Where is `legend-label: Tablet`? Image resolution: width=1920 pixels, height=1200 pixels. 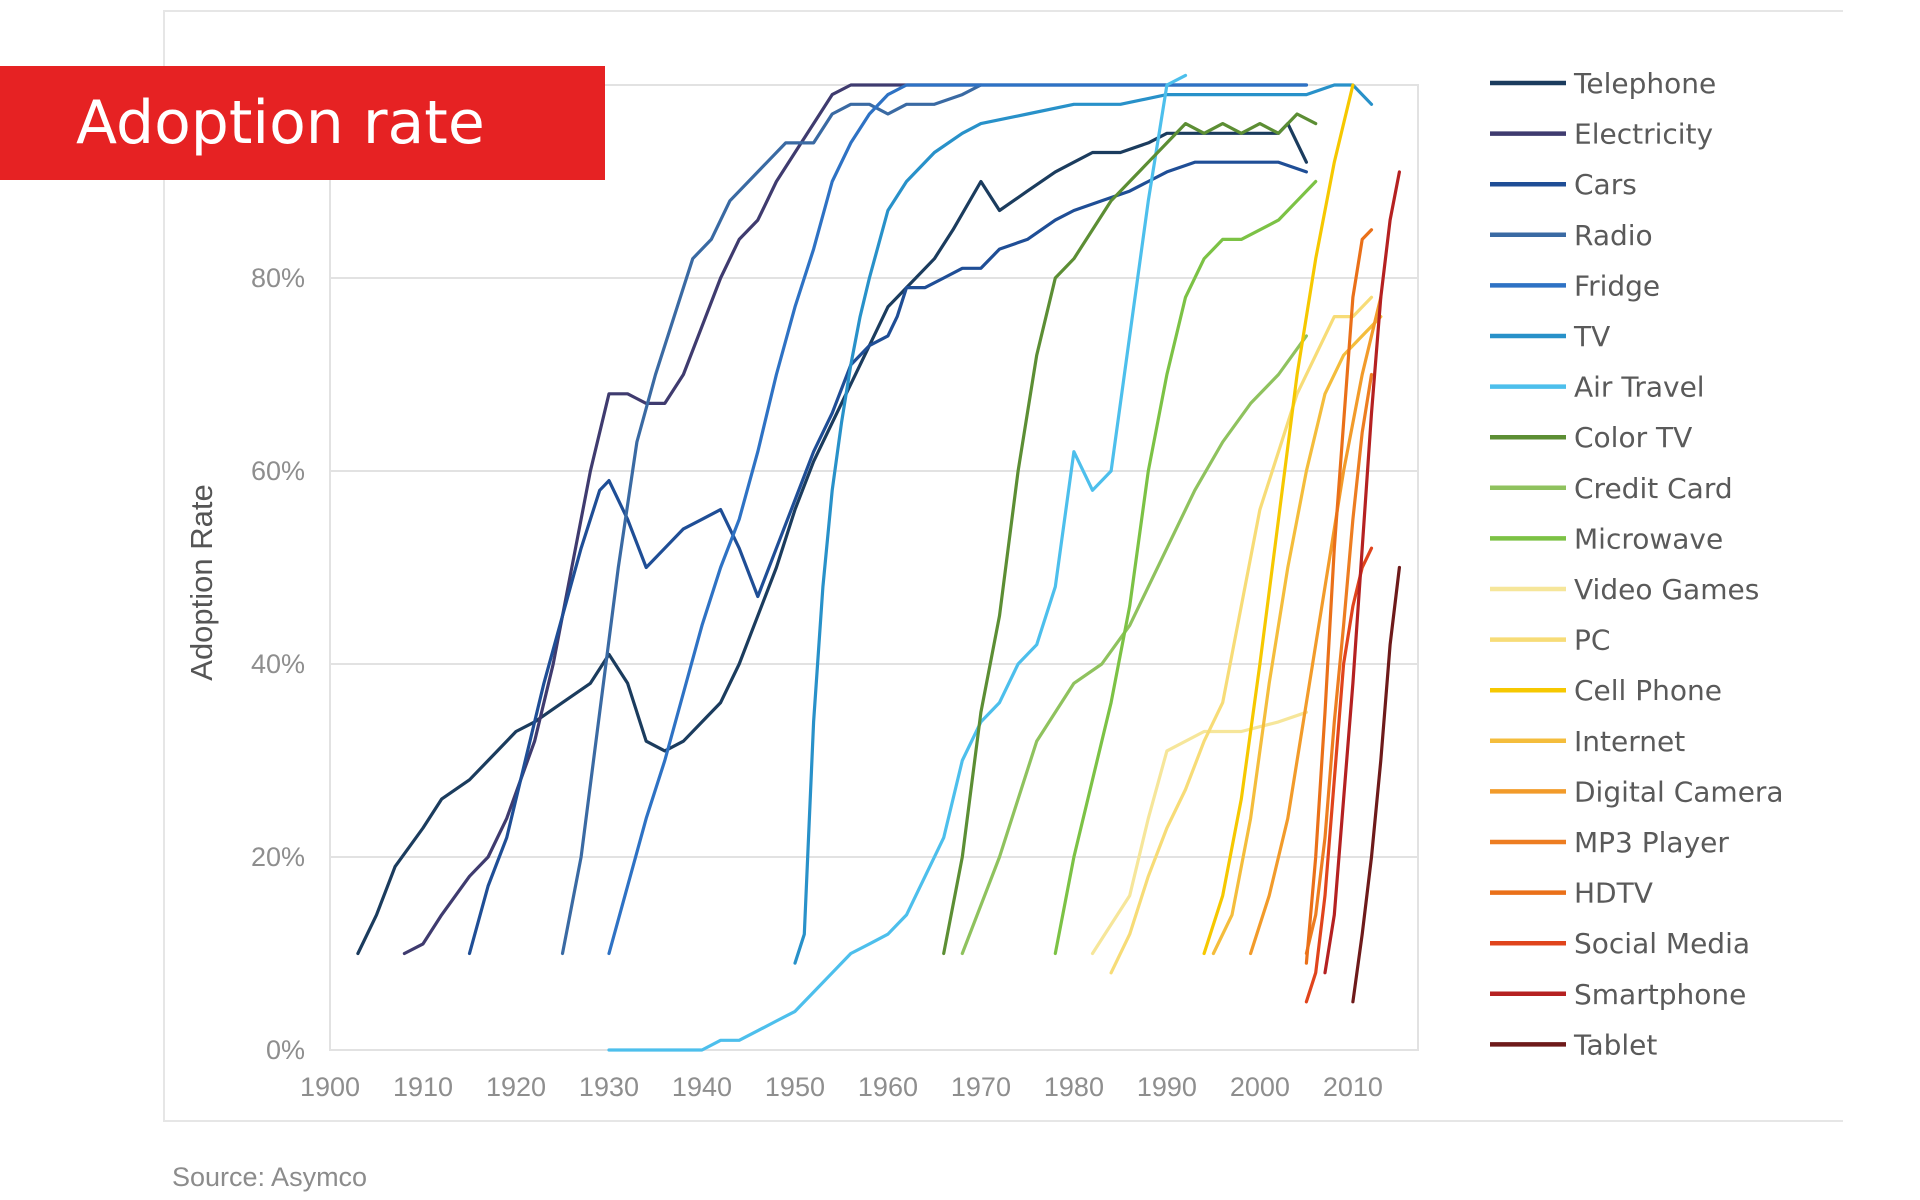 legend-label: Tablet is located at coordinates (1615, 1044).